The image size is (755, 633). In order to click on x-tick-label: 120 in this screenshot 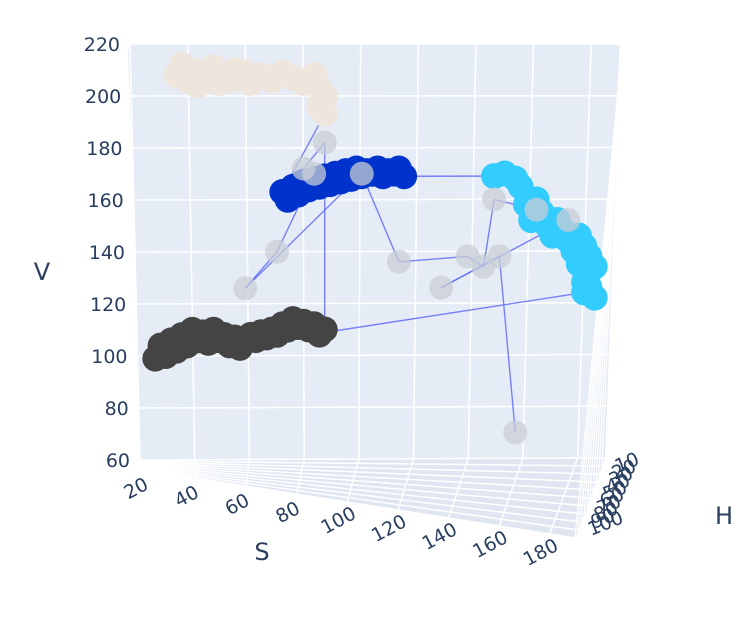, I will do `click(389, 528)`.